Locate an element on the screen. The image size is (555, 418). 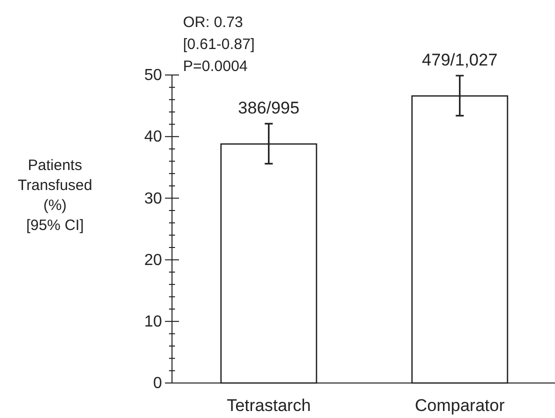
y-tick-label: 20 is located at coordinates (153, 260).